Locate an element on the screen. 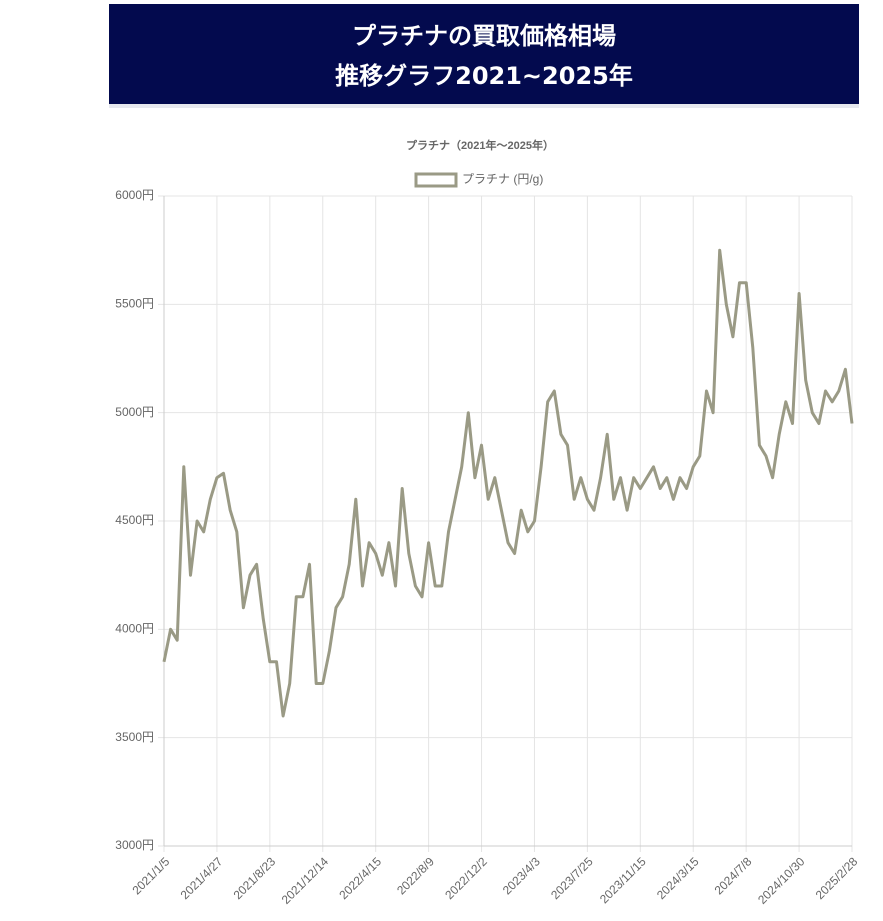 The height and width of the screenshot is (921, 883). chart-title: プラチナ（2021年〜2025年） is located at coordinates (480, 145).